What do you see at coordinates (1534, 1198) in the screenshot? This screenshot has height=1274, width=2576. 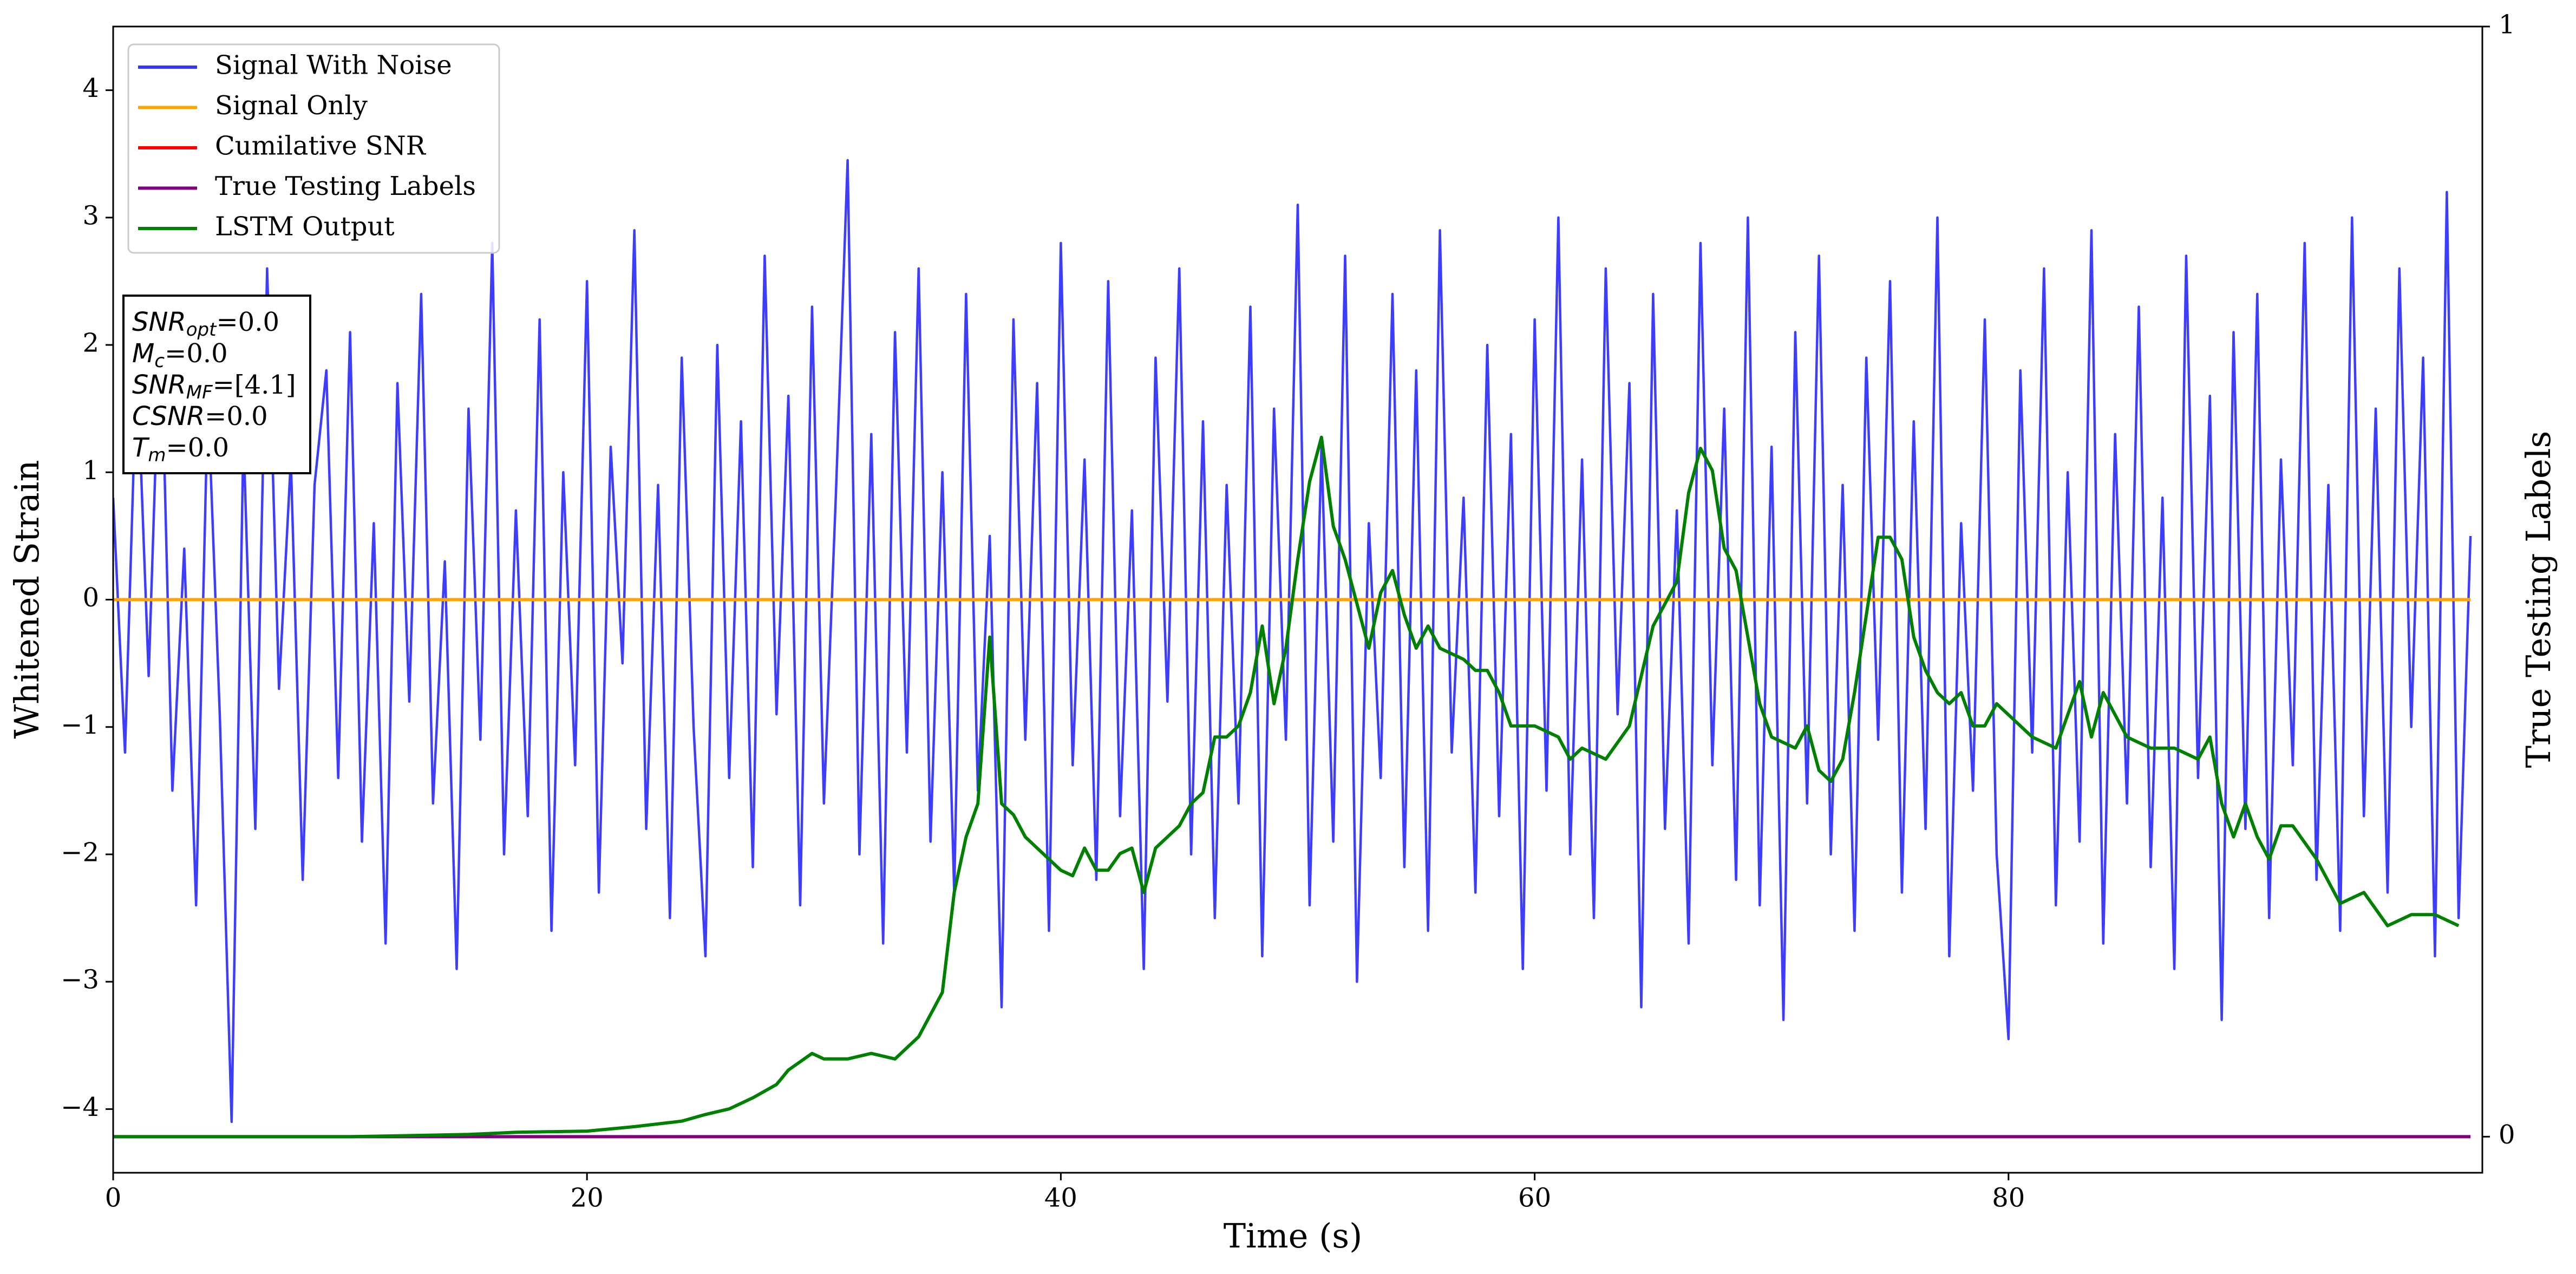 I see `x-tick-label: 60` at bounding box center [1534, 1198].